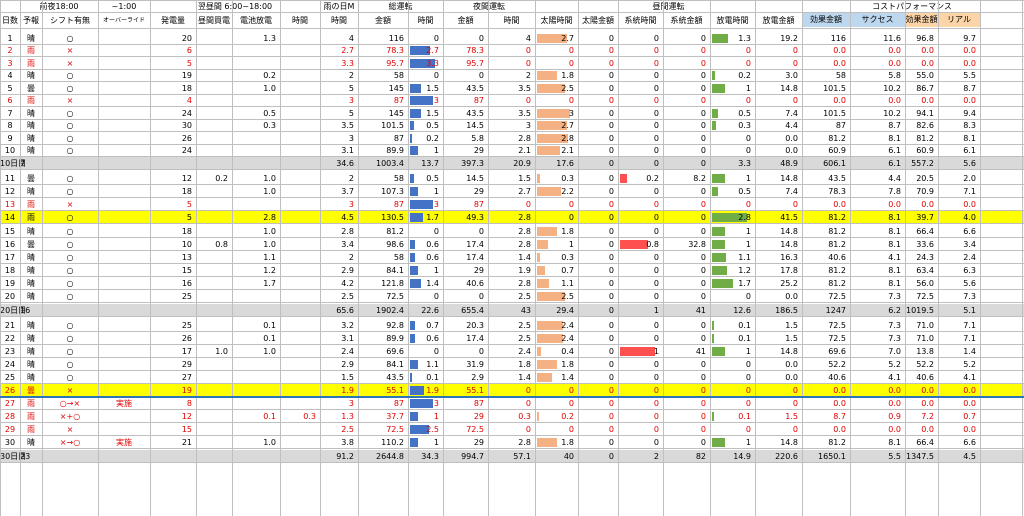  Describe the element at coordinates (791, 416) in the screenshot. I see `cell-放電金額: 1.5` at that location.